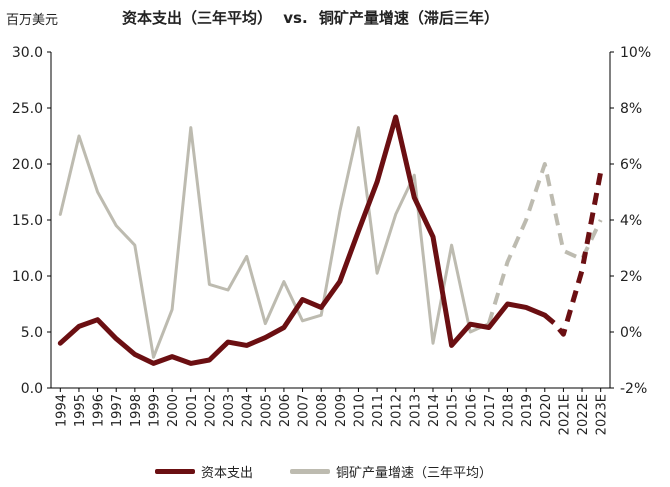 The image size is (670, 487). What do you see at coordinates (631, 277) in the screenshot?
I see `y-right-tick-label: 2%` at bounding box center [631, 277].